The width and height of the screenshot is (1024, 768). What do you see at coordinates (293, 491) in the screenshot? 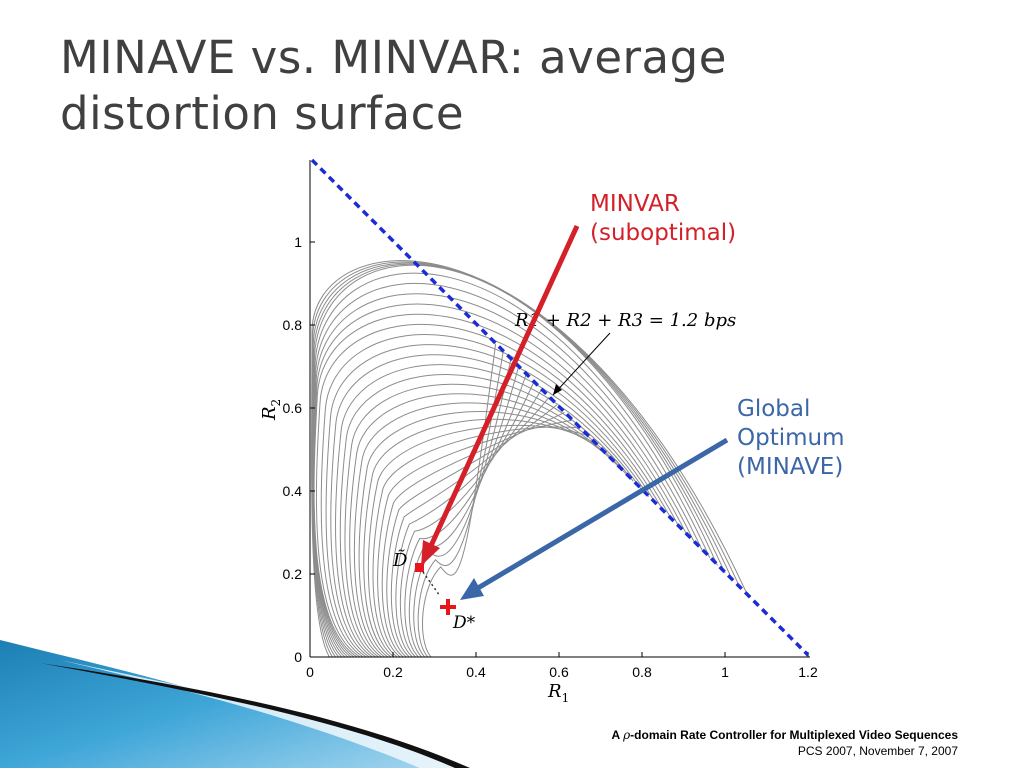
I see `y-tick-label: 0.4` at bounding box center [293, 491].